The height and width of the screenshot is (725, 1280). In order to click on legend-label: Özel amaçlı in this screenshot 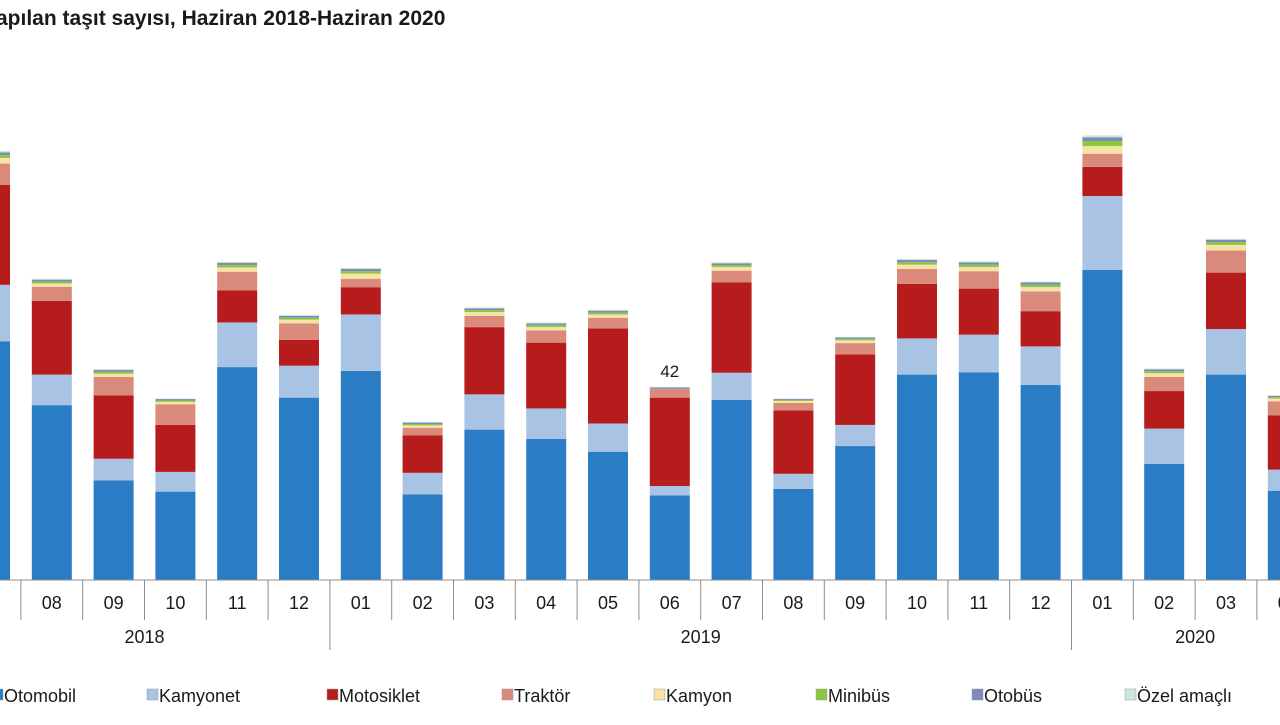, I will do `click(1184, 696)`.